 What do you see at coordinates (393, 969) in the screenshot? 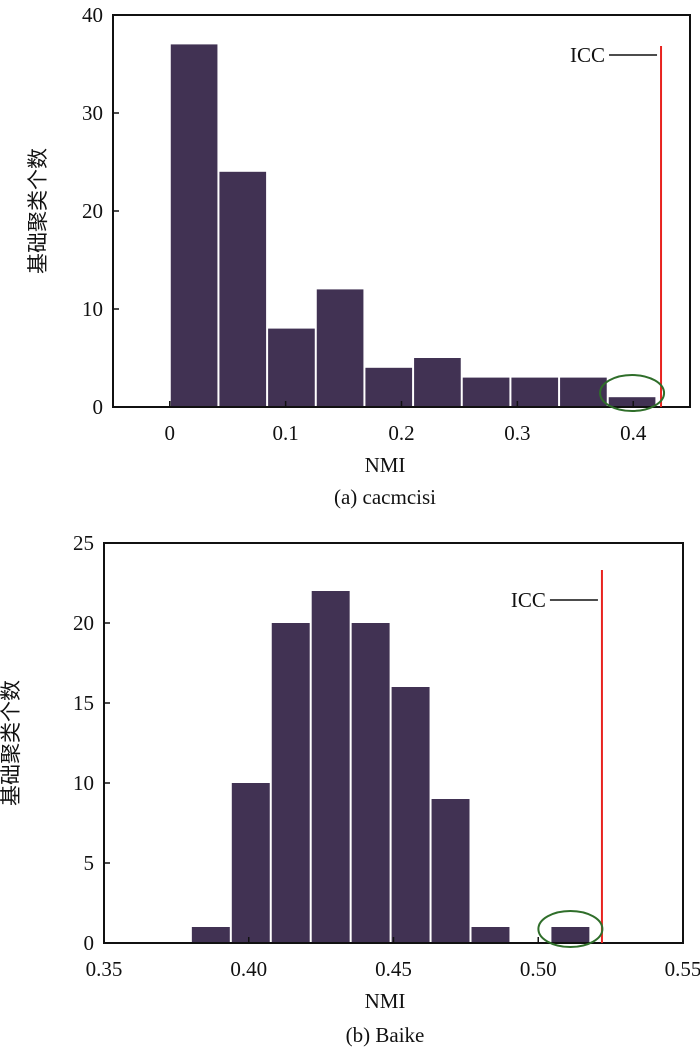
I see `x-tick-label: 0.45` at bounding box center [393, 969].